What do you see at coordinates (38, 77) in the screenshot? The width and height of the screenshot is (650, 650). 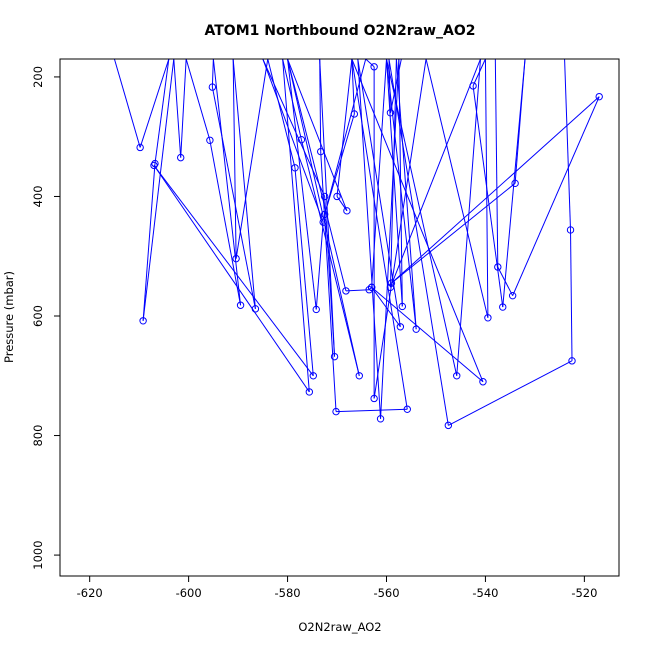 I see `y-tick-label: 200` at bounding box center [38, 77].